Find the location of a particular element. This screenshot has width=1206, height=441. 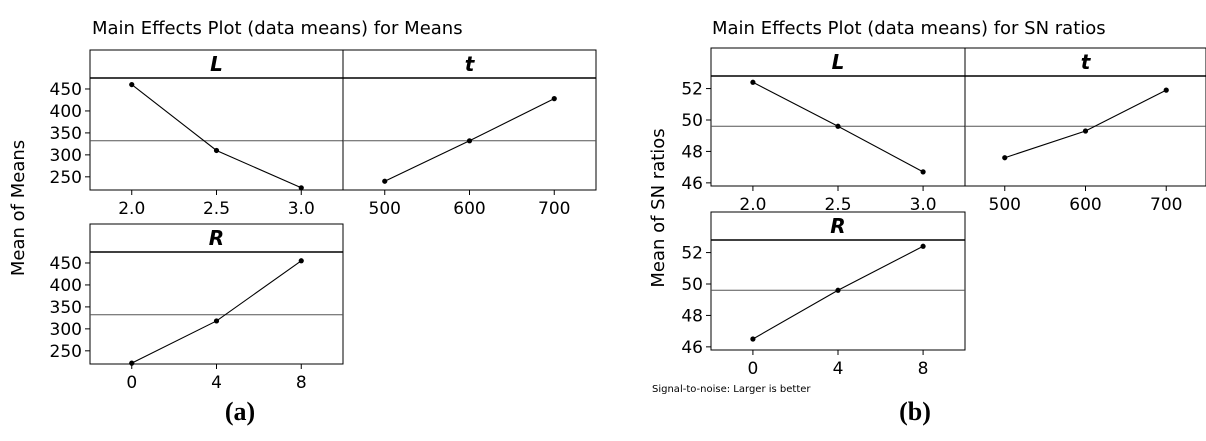

sn-subplot-header-label: t is located at coordinates (1086, 62).